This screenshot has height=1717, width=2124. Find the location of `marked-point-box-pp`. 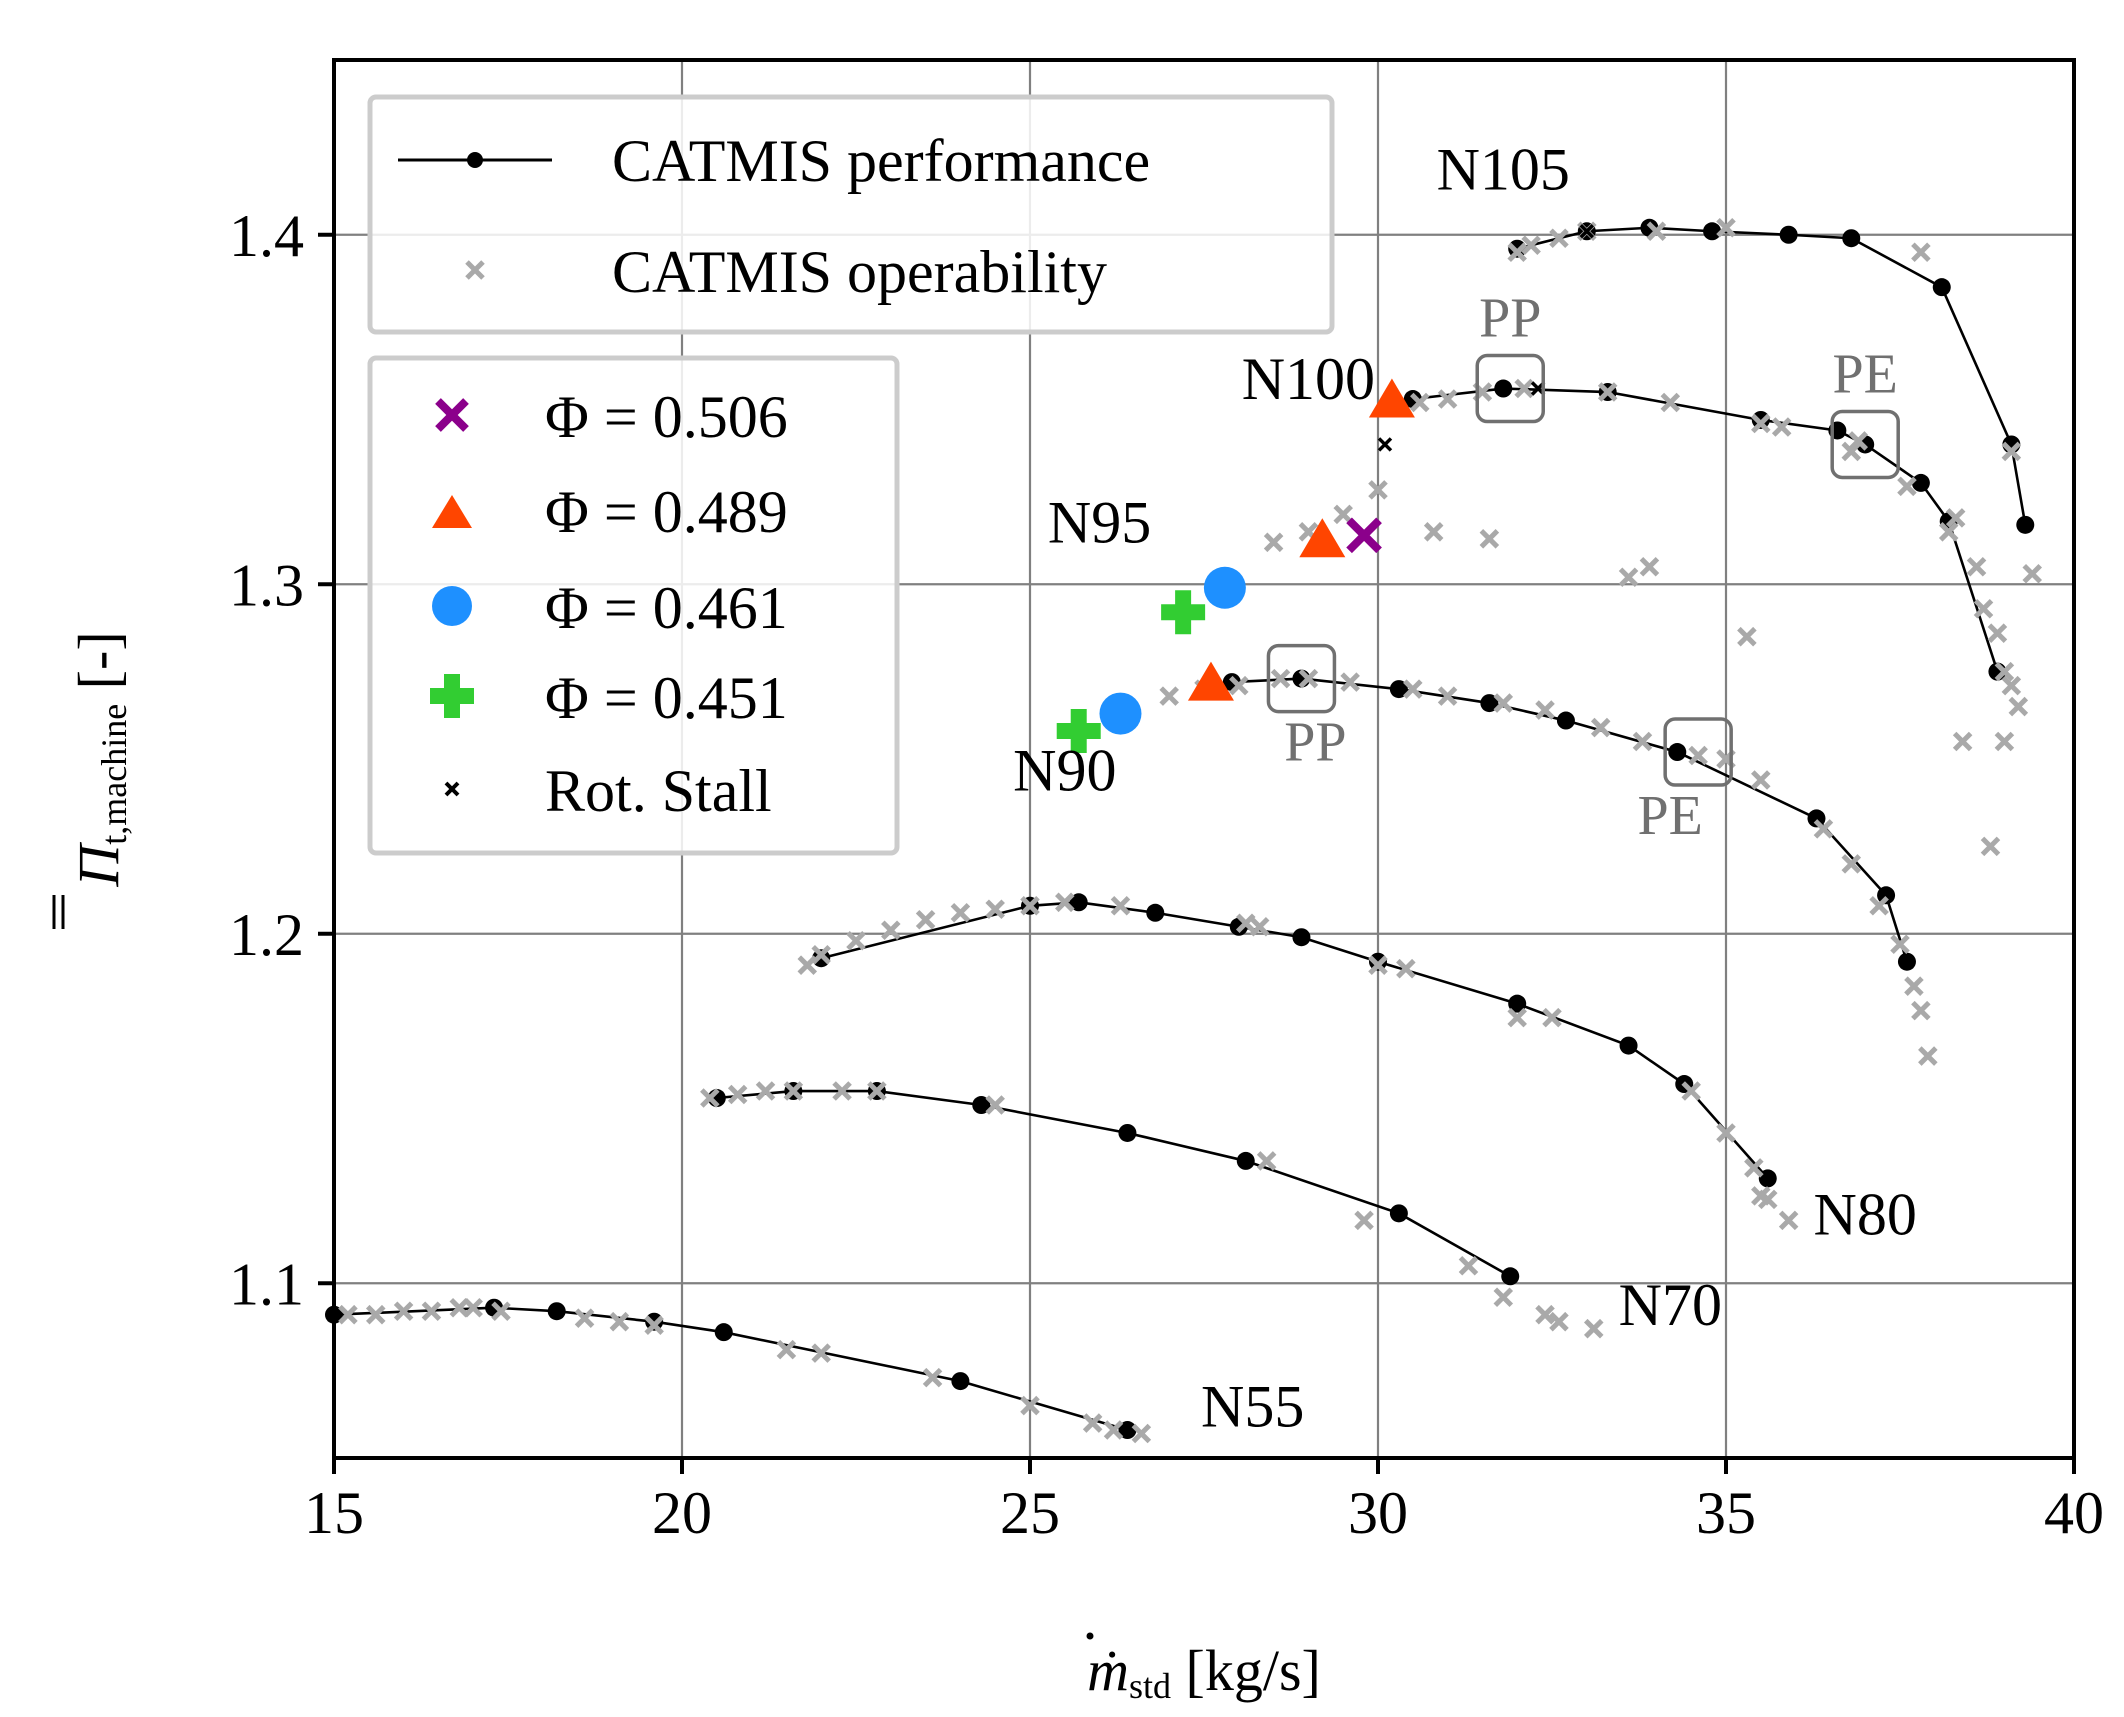

marked-point-box-pp is located at coordinates (1301, 678).